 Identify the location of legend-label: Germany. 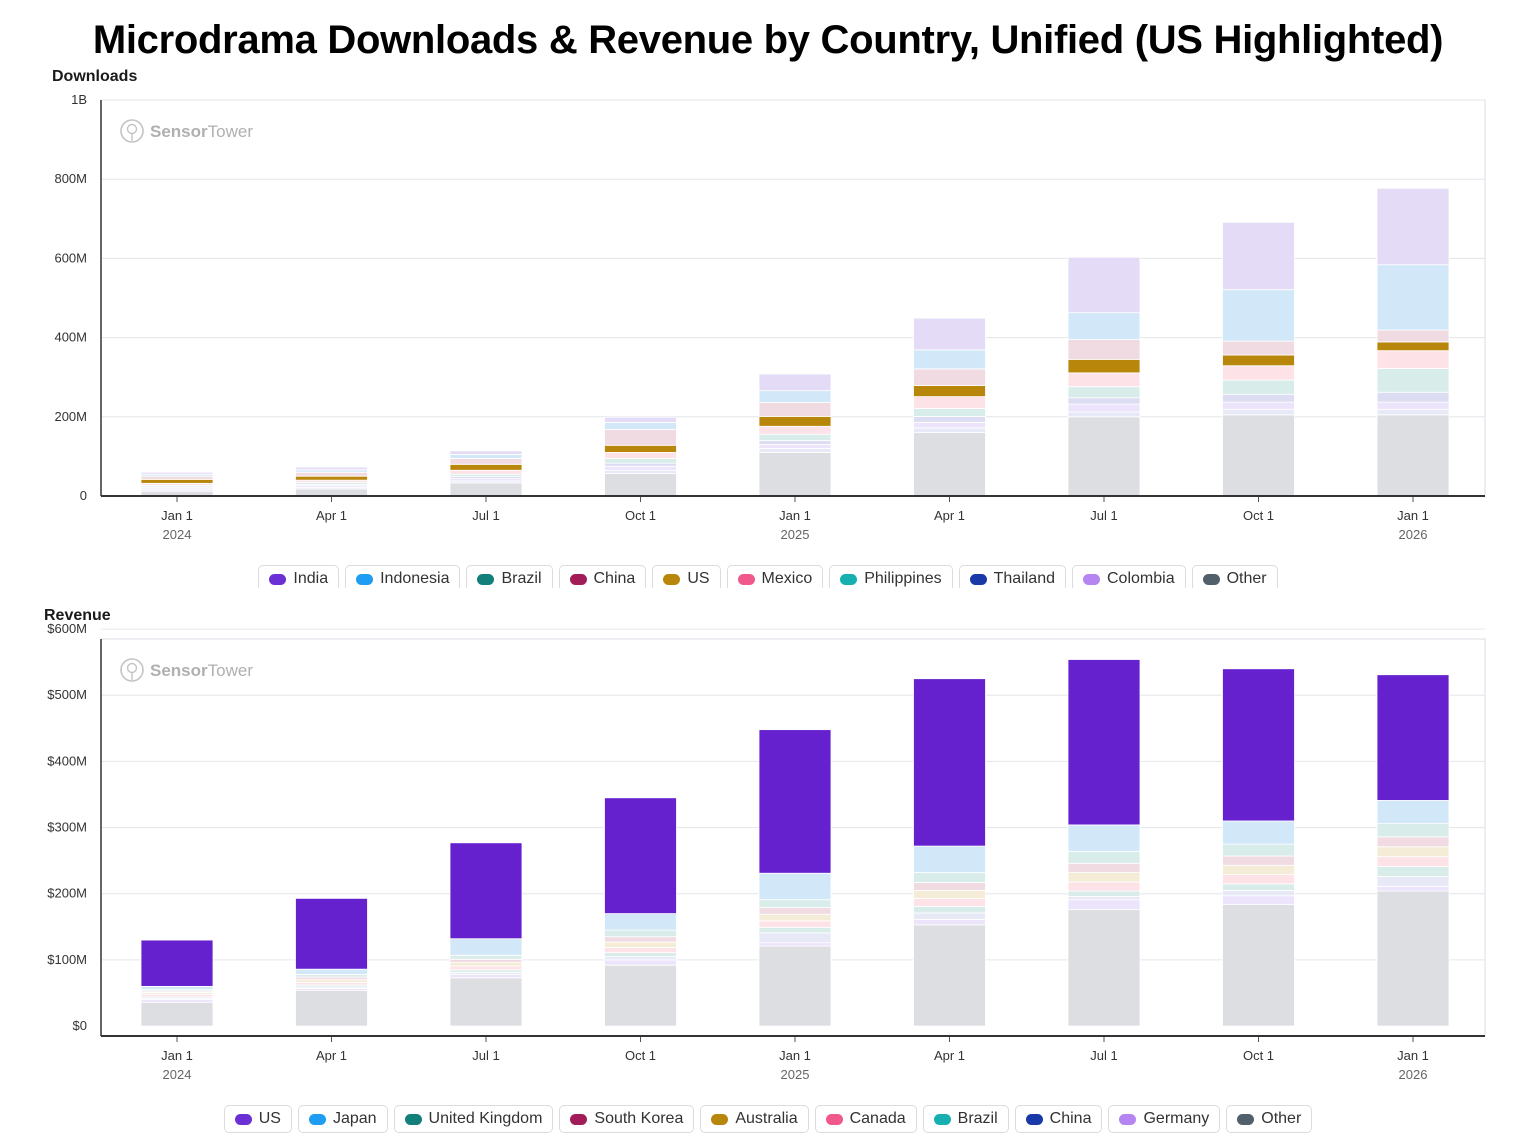
(1176, 1118).